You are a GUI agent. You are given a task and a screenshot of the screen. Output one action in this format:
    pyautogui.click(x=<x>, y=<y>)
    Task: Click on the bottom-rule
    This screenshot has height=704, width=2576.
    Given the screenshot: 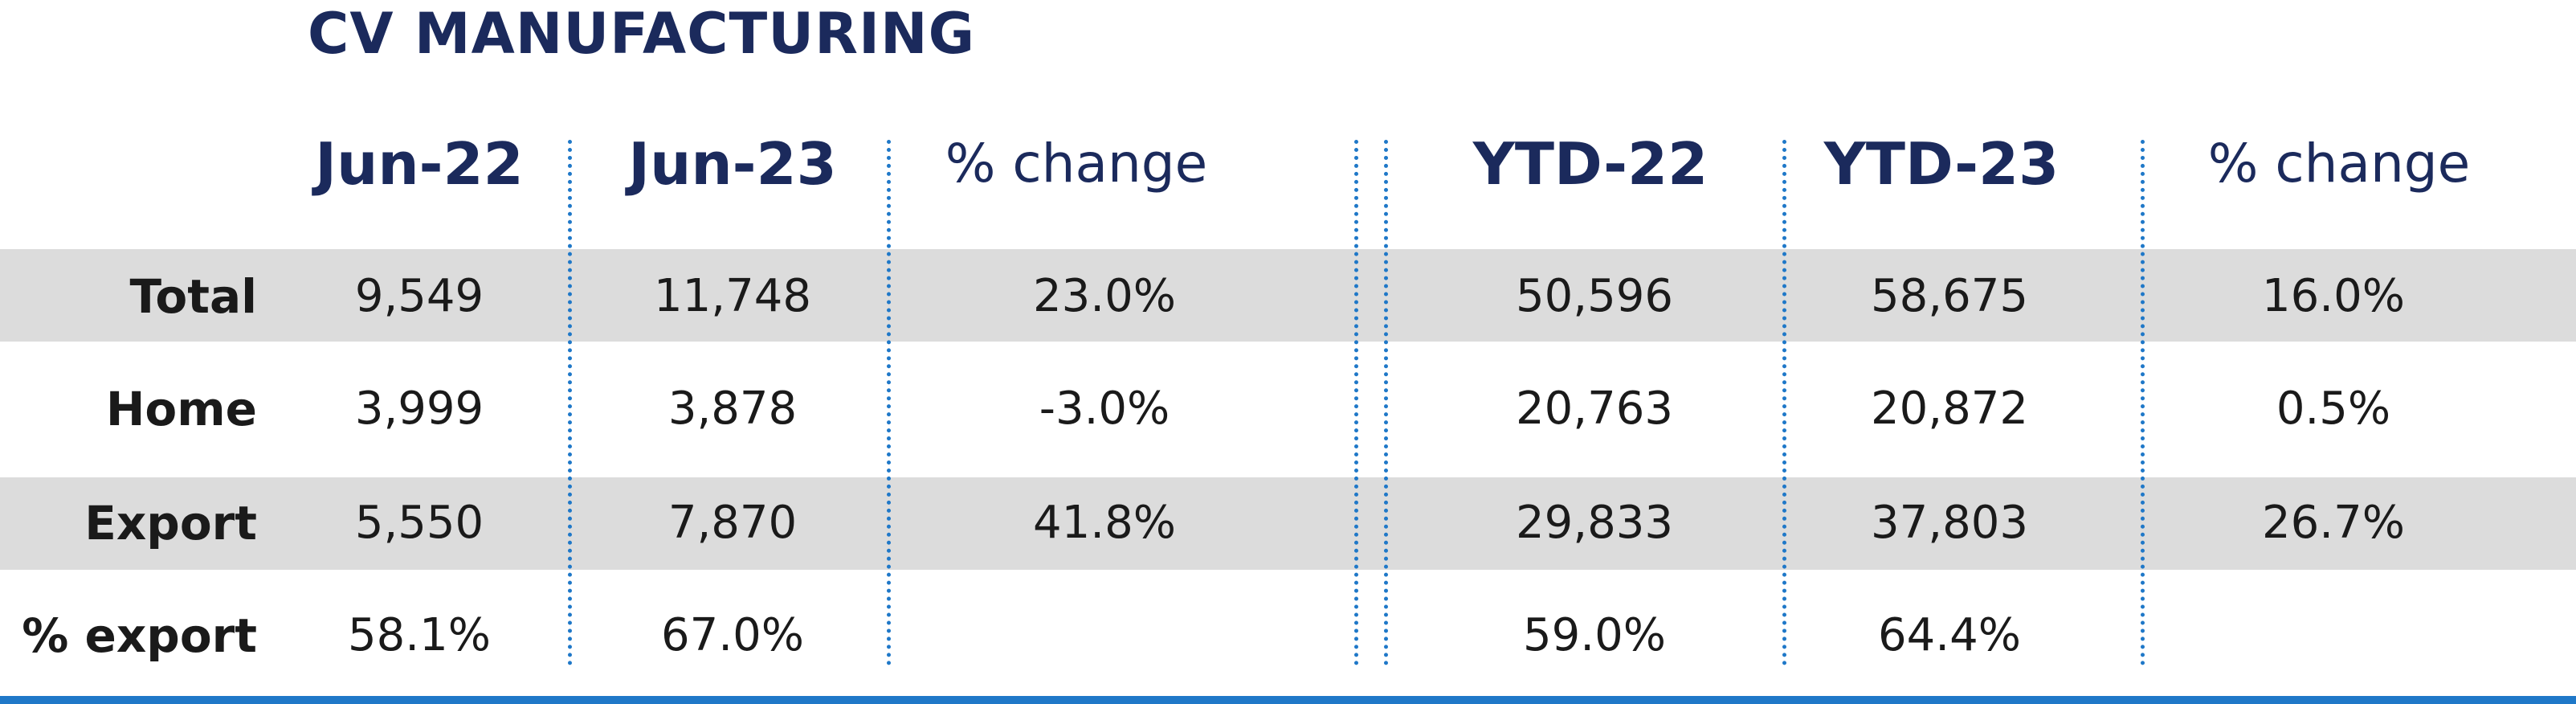 What is the action you would take?
    pyautogui.click(x=1288, y=700)
    